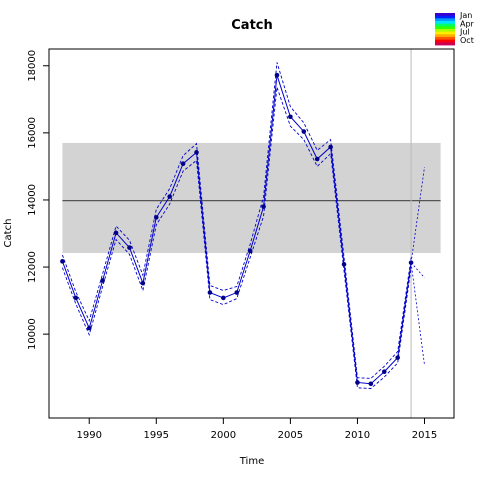 The image size is (480, 480). What do you see at coordinates (89, 435) in the screenshot?
I see `x-tick-label: 1990` at bounding box center [89, 435].